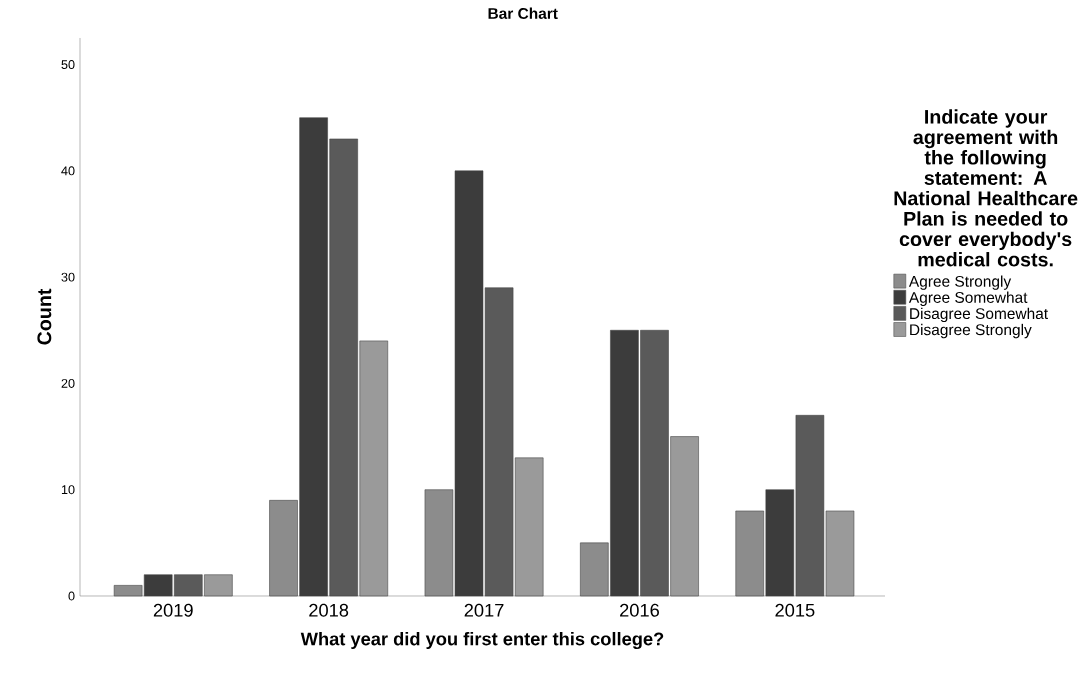 This screenshot has height=677, width=1086. I want to click on y-tick-label: 50, so click(68, 65).